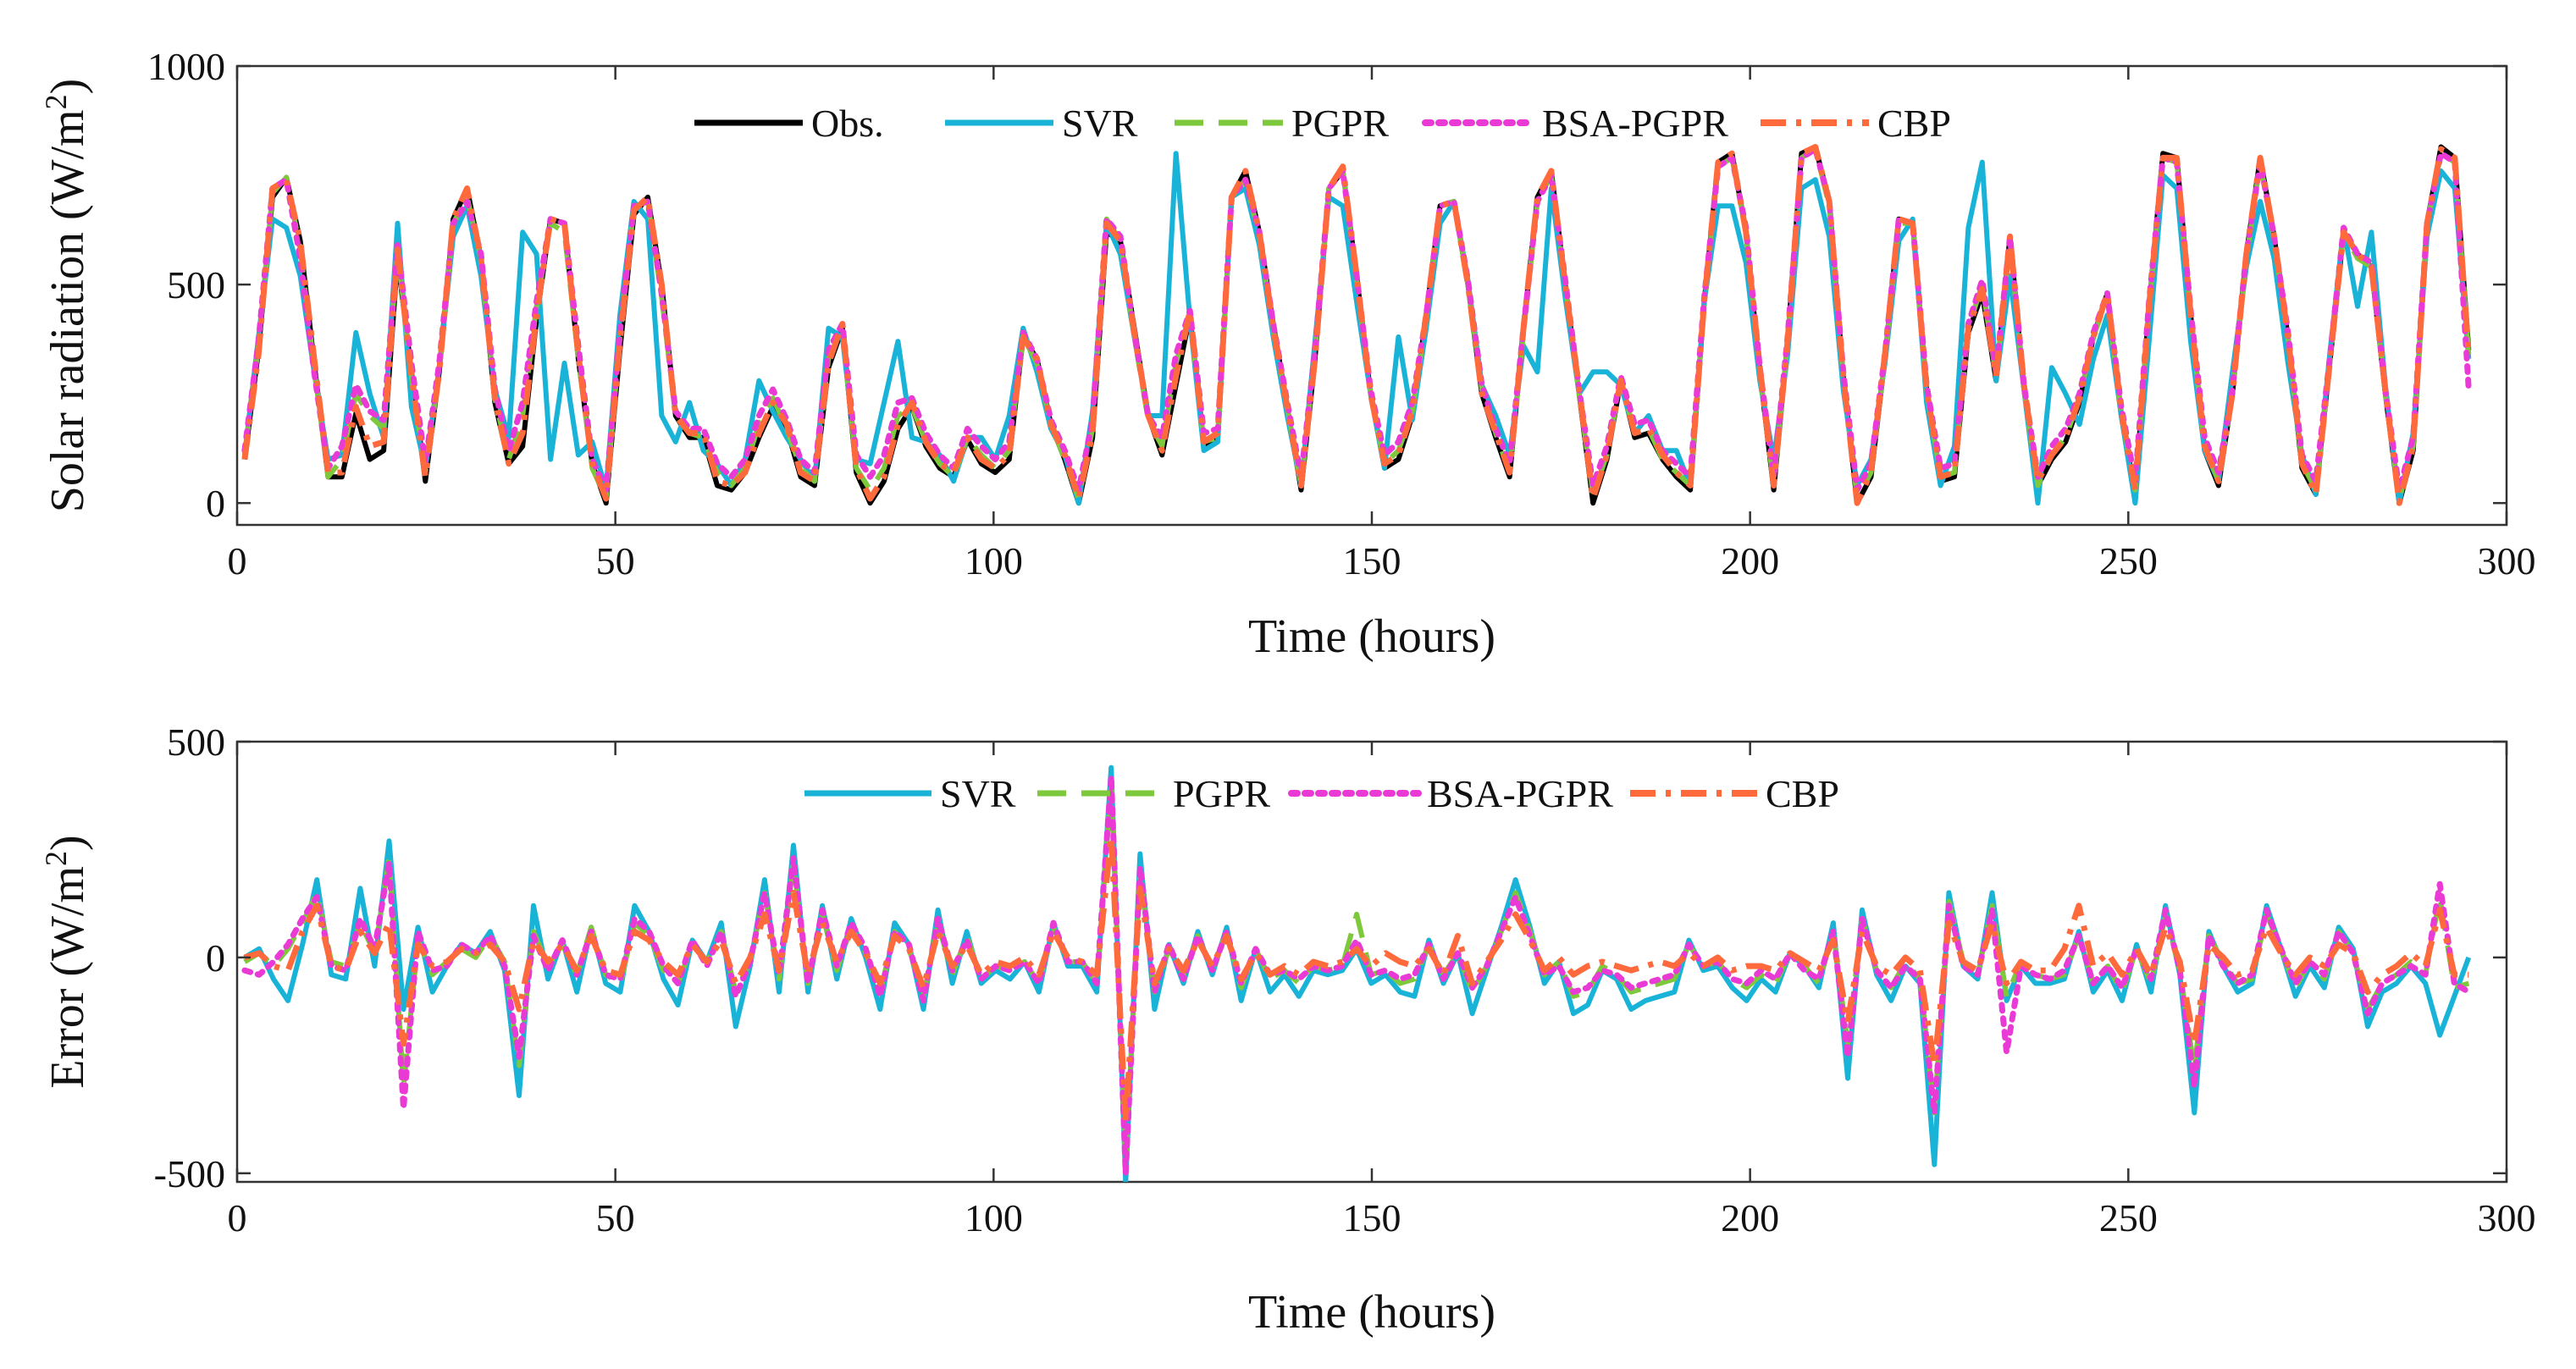  I want to click on y-axis-label: Solar radiation (W/m2), so click(66, 296).